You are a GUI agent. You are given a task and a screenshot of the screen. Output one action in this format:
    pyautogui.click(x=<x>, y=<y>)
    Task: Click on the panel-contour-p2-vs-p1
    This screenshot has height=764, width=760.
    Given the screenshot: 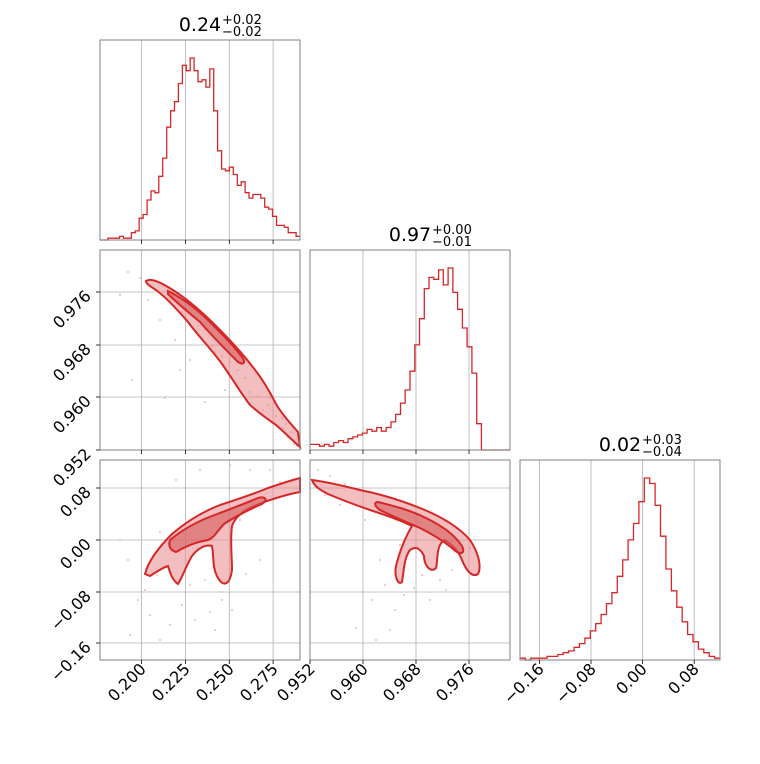 What is the action you would take?
    pyautogui.click(x=410, y=561)
    